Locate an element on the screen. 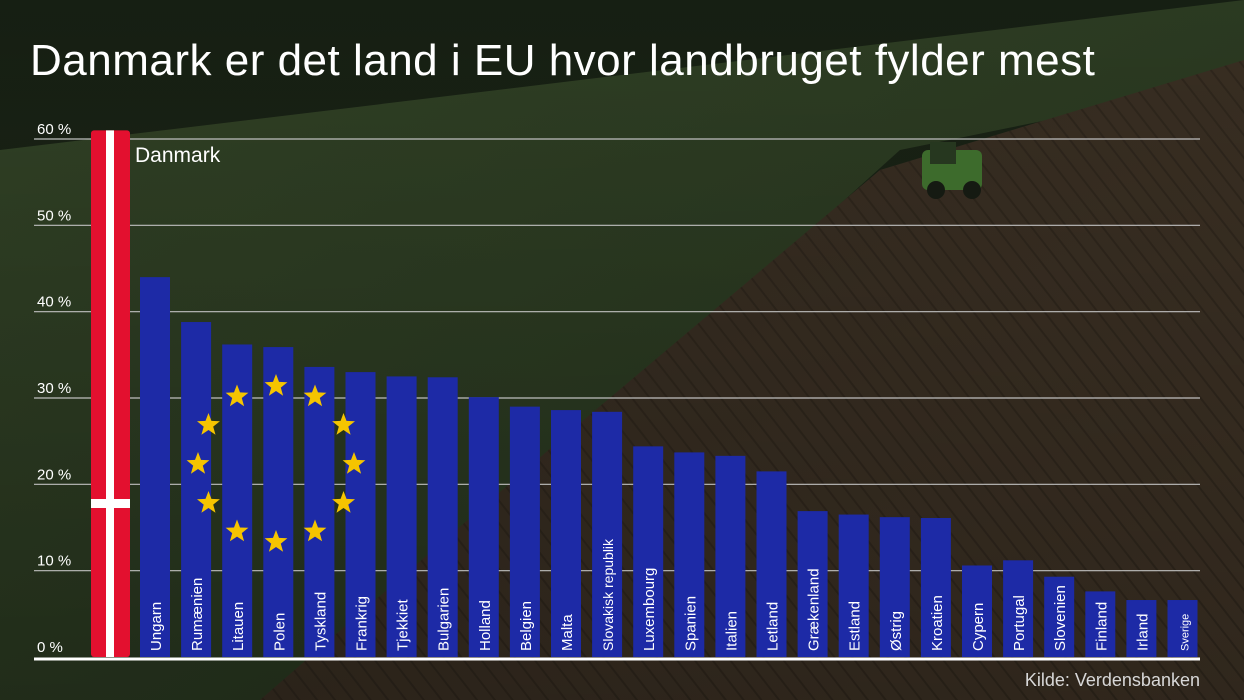 The image size is (1244, 700). bar-category-label: Luxembourg is located at coordinates (649, 609).